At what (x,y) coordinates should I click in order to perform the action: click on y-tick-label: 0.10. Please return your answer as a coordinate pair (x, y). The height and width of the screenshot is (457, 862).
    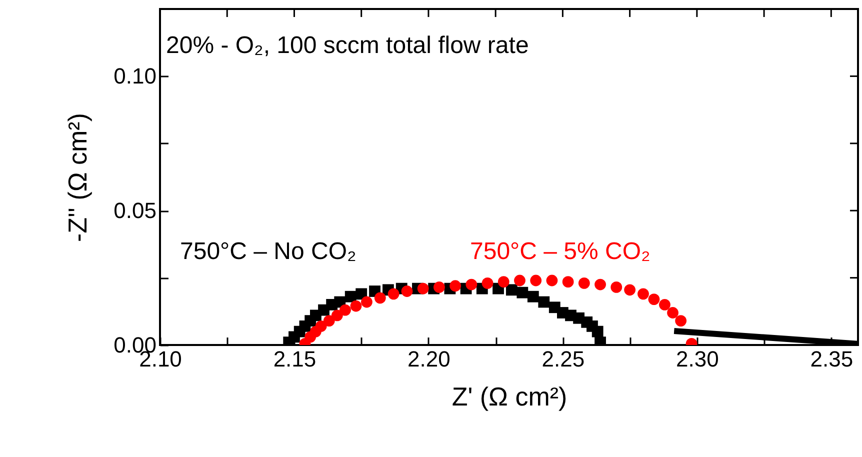
    Looking at the image, I should click on (135, 76).